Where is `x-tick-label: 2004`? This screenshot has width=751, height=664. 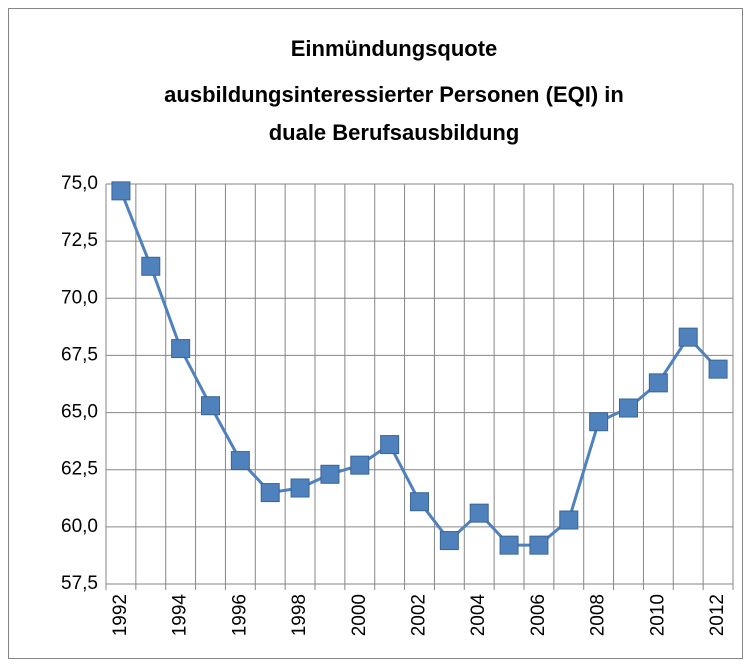 x-tick-label: 2004 is located at coordinates (478, 615).